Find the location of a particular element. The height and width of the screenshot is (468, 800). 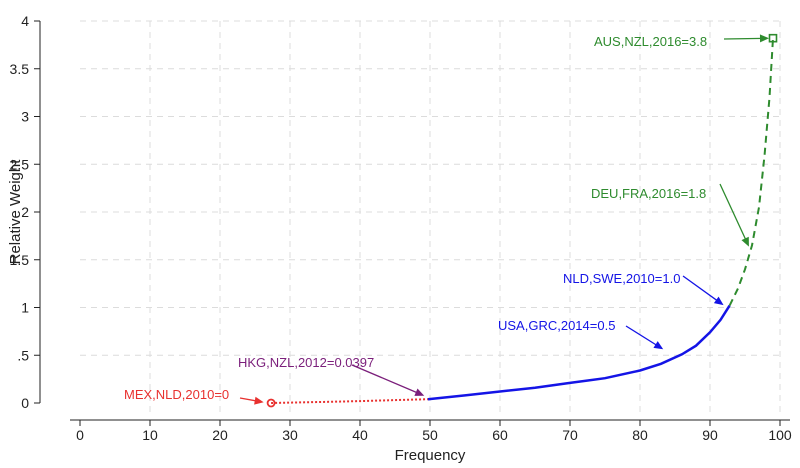

x-tick-label: 100 is located at coordinates (780, 435).